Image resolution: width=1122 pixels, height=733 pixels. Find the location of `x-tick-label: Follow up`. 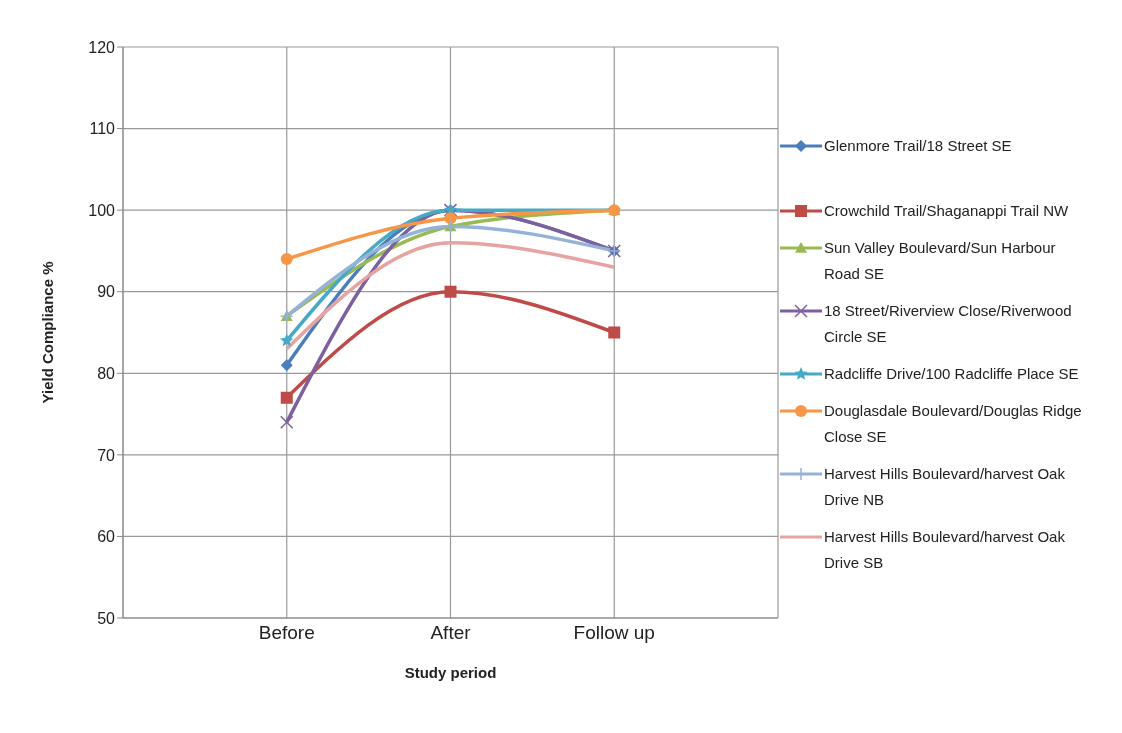

x-tick-label: Follow up is located at coordinates (614, 633).